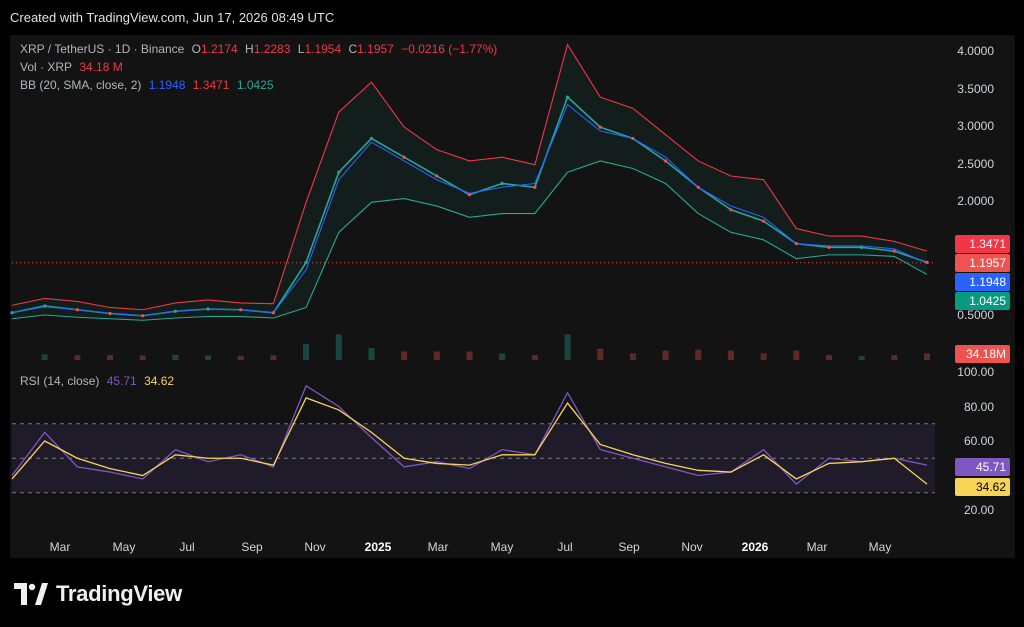 The image size is (1024, 627). What do you see at coordinates (272, 49) in the screenshot?
I see `high-value: 1.2283` at bounding box center [272, 49].